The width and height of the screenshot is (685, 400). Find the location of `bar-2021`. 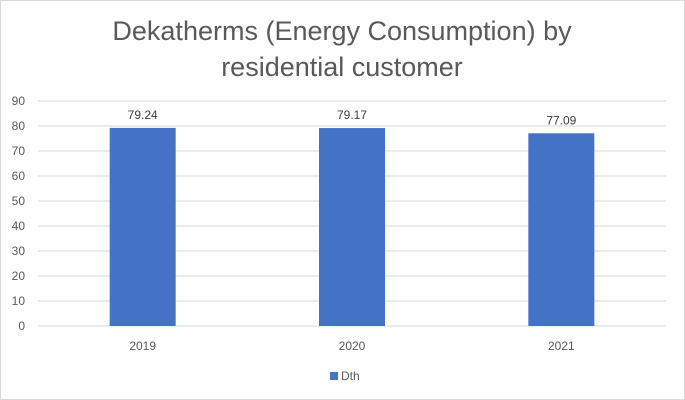

bar-2021 is located at coordinates (561, 229).